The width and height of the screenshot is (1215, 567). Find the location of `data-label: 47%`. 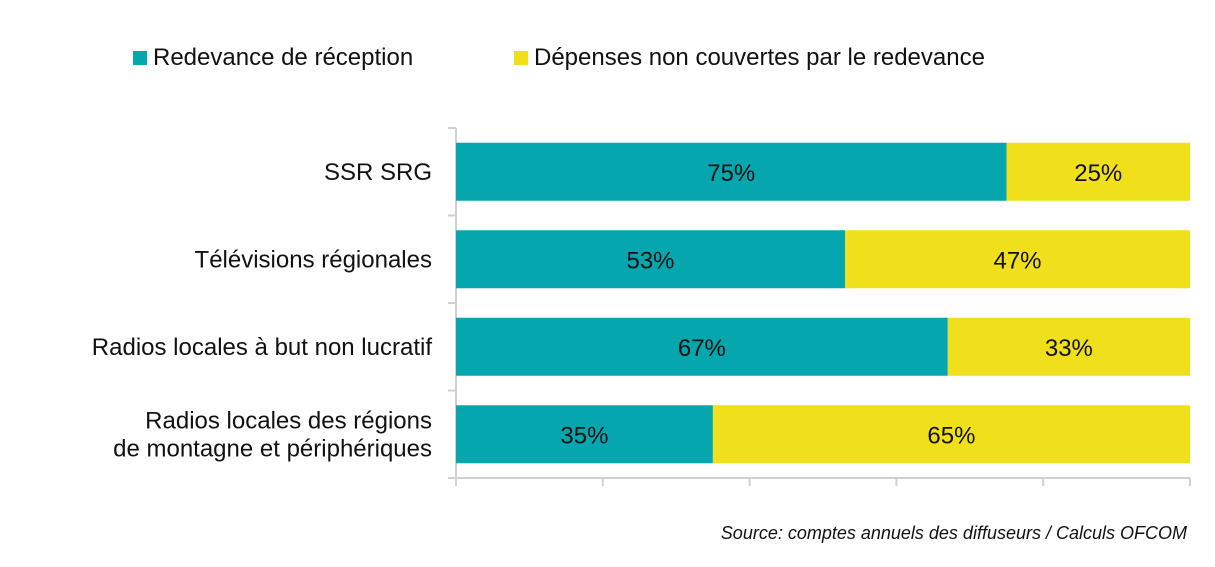

data-label: 47% is located at coordinates (1017, 260).